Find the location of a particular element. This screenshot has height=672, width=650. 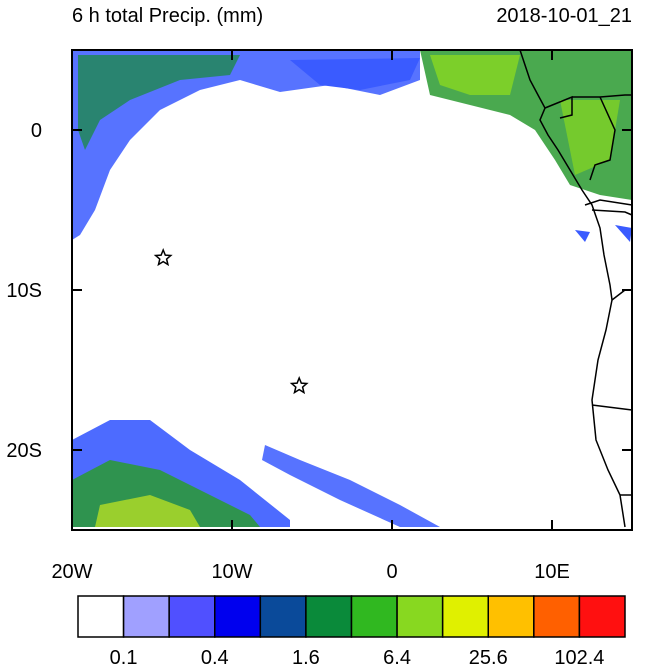

colorbar-label: 0.4 is located at coordinates (215, 657).